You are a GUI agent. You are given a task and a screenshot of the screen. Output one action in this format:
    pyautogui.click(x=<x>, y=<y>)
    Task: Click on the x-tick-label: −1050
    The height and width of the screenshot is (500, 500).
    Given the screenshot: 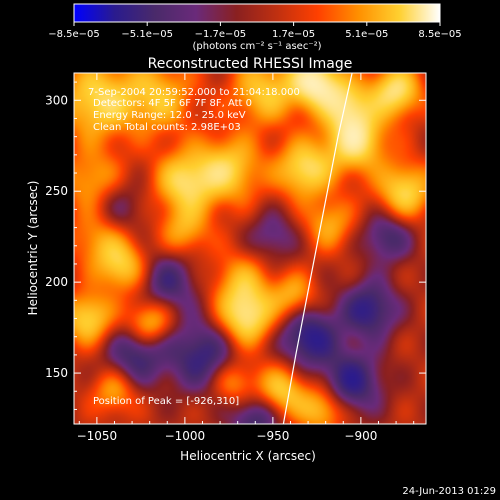 What is the action you would take?
    pyautogui.click(x=97, y=436)
    